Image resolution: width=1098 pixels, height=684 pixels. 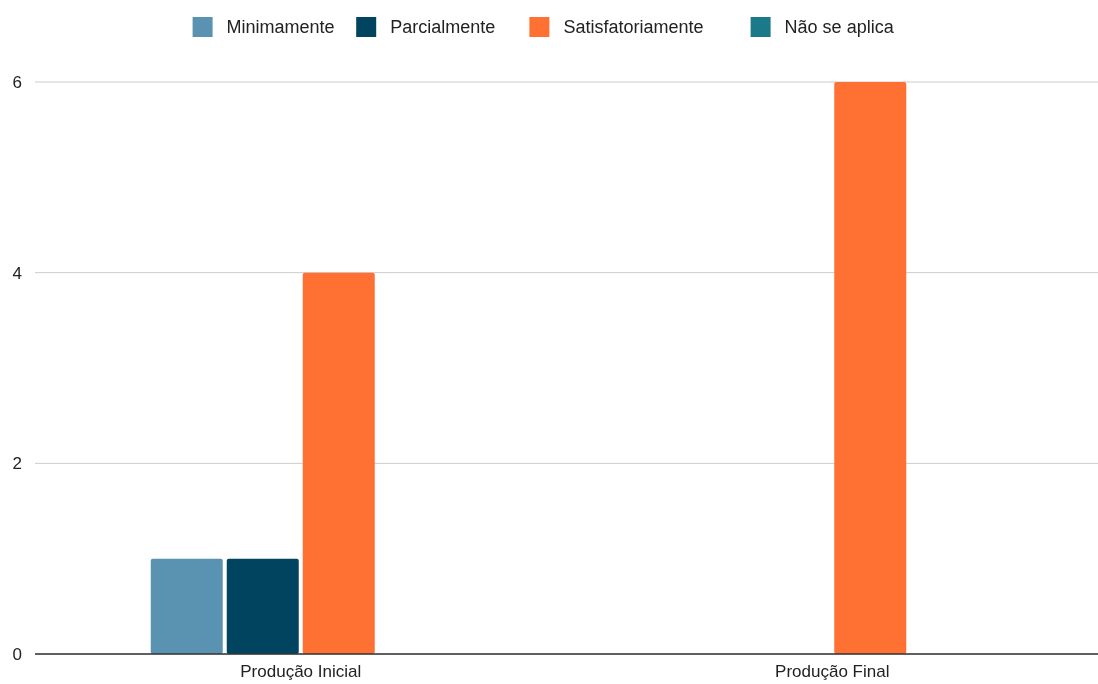 What do you see at coordinates (839, 27) in the screenshot?
I see `legend-label: Não se aplica` at bounding box center [839, 27].